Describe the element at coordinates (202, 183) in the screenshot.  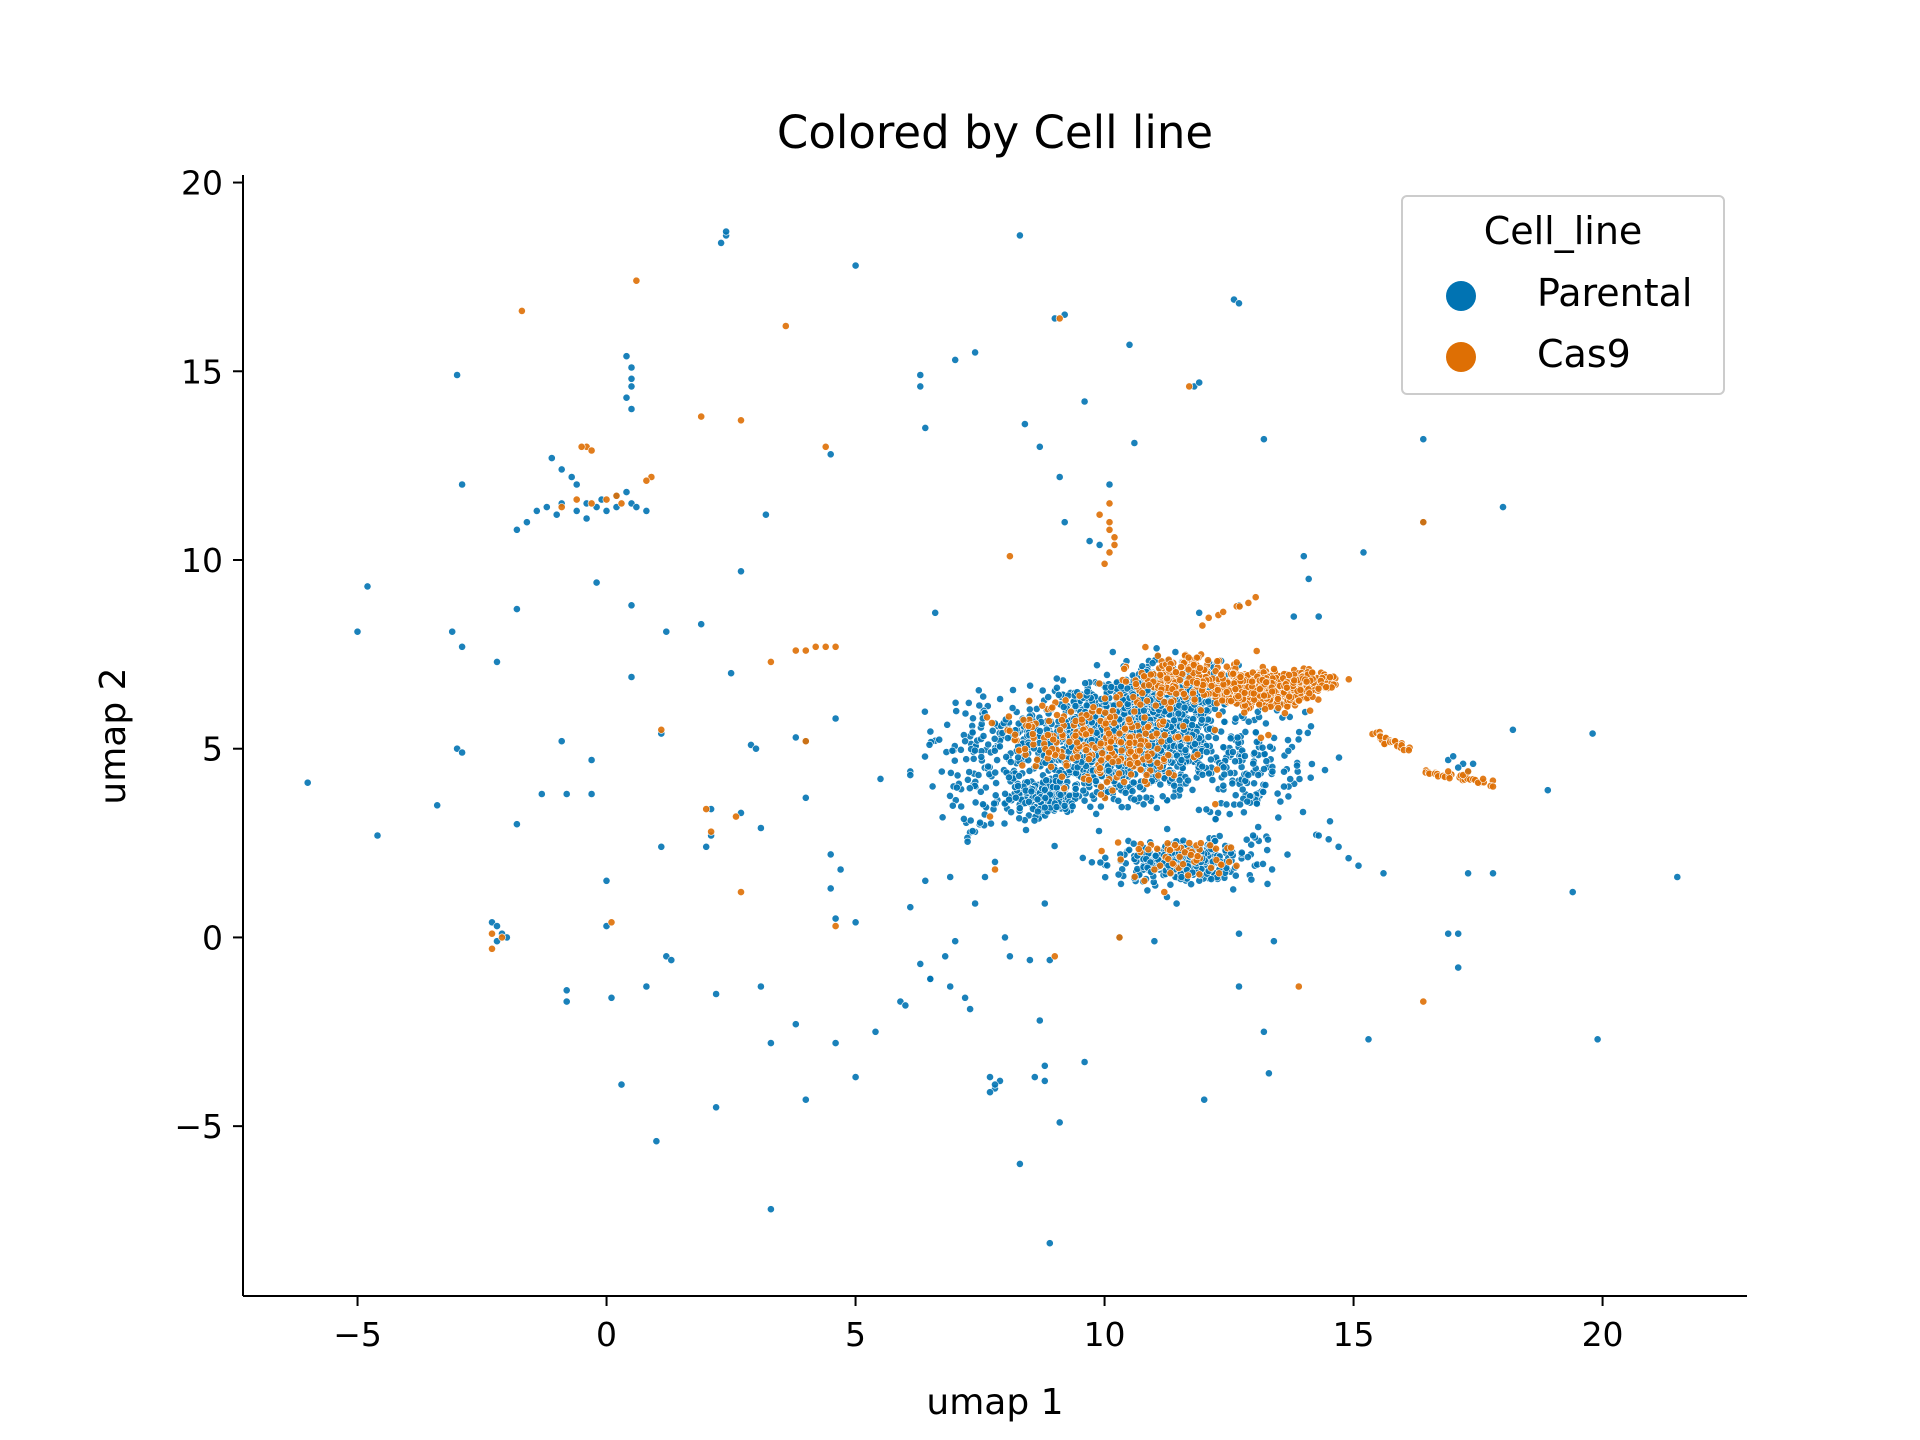
I see `y-tick-label: 20` at that location.